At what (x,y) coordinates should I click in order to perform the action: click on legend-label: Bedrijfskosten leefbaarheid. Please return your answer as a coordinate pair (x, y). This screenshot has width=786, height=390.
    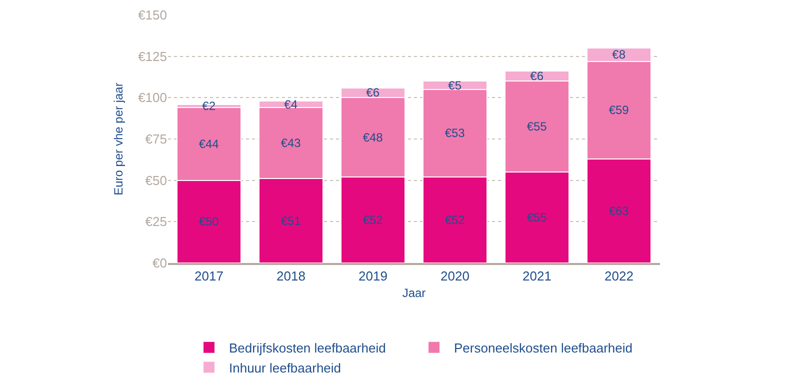
    Looking at the image, I should click on (307, 348).